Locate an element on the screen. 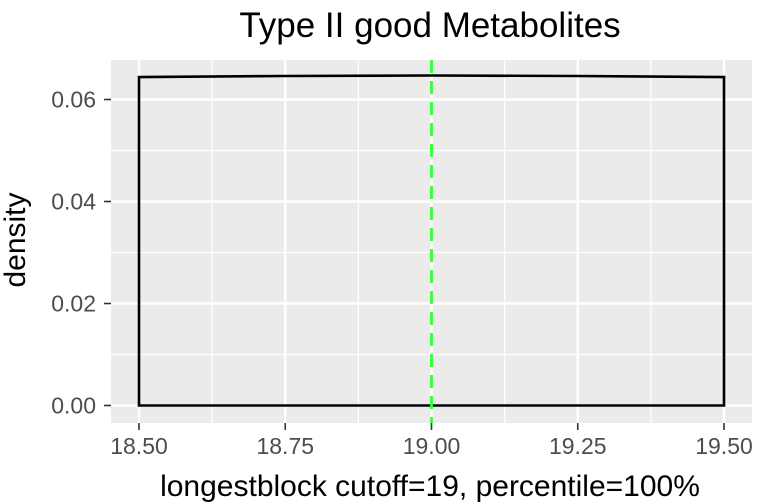 The image size is (764, 504). y-axis-tick-labels: 0.00 0.02 0.04 0.06 is located at coordinates (73, 253).